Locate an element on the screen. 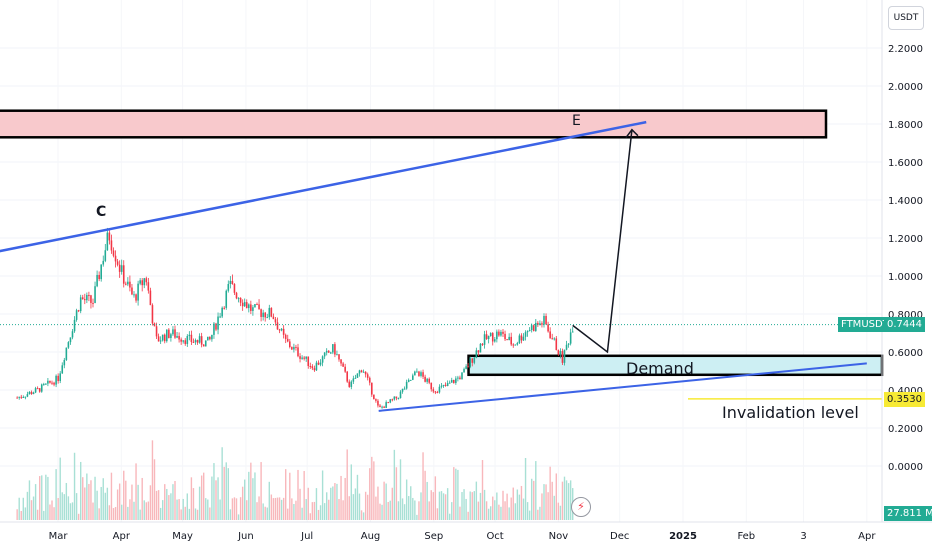 The width and height of the screenshot is (932, 550). time-axis-label: May is located at coordinates (182, 536).